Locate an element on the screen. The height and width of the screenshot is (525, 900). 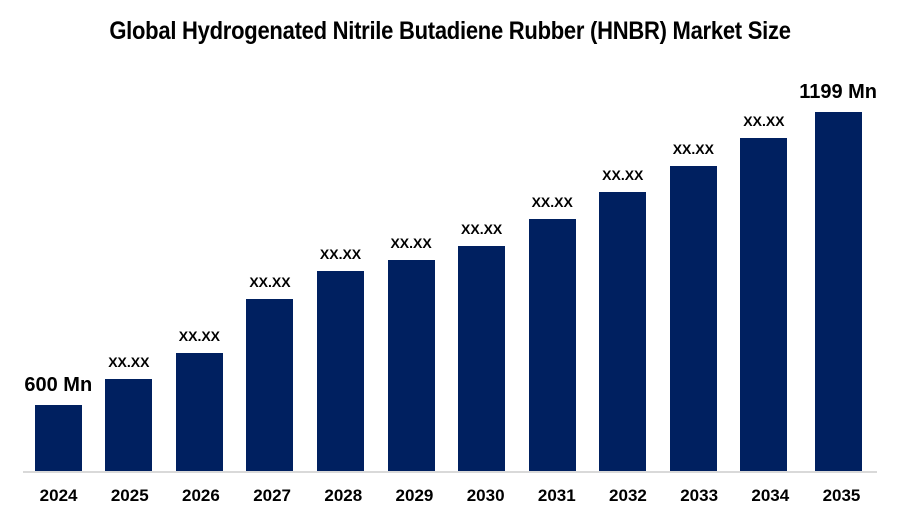
x-axis-label: 2032 is located at coordinates (628, 495).